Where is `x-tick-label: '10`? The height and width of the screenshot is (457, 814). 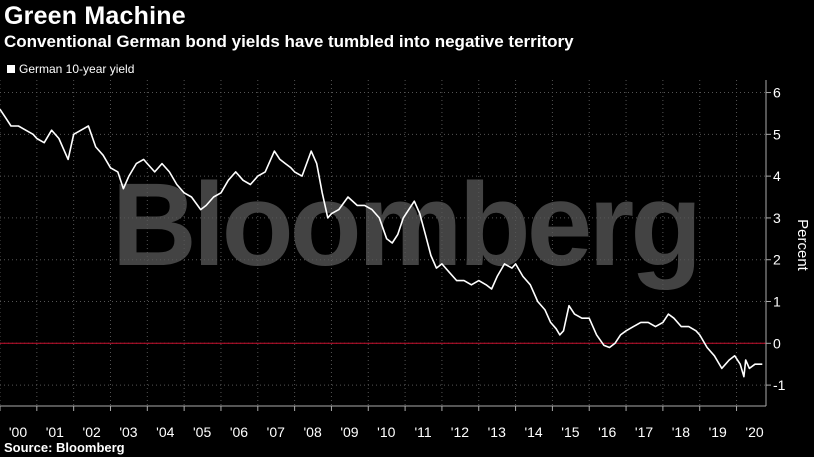
x-tick-label: '10 is located at coordinates (386, 432).